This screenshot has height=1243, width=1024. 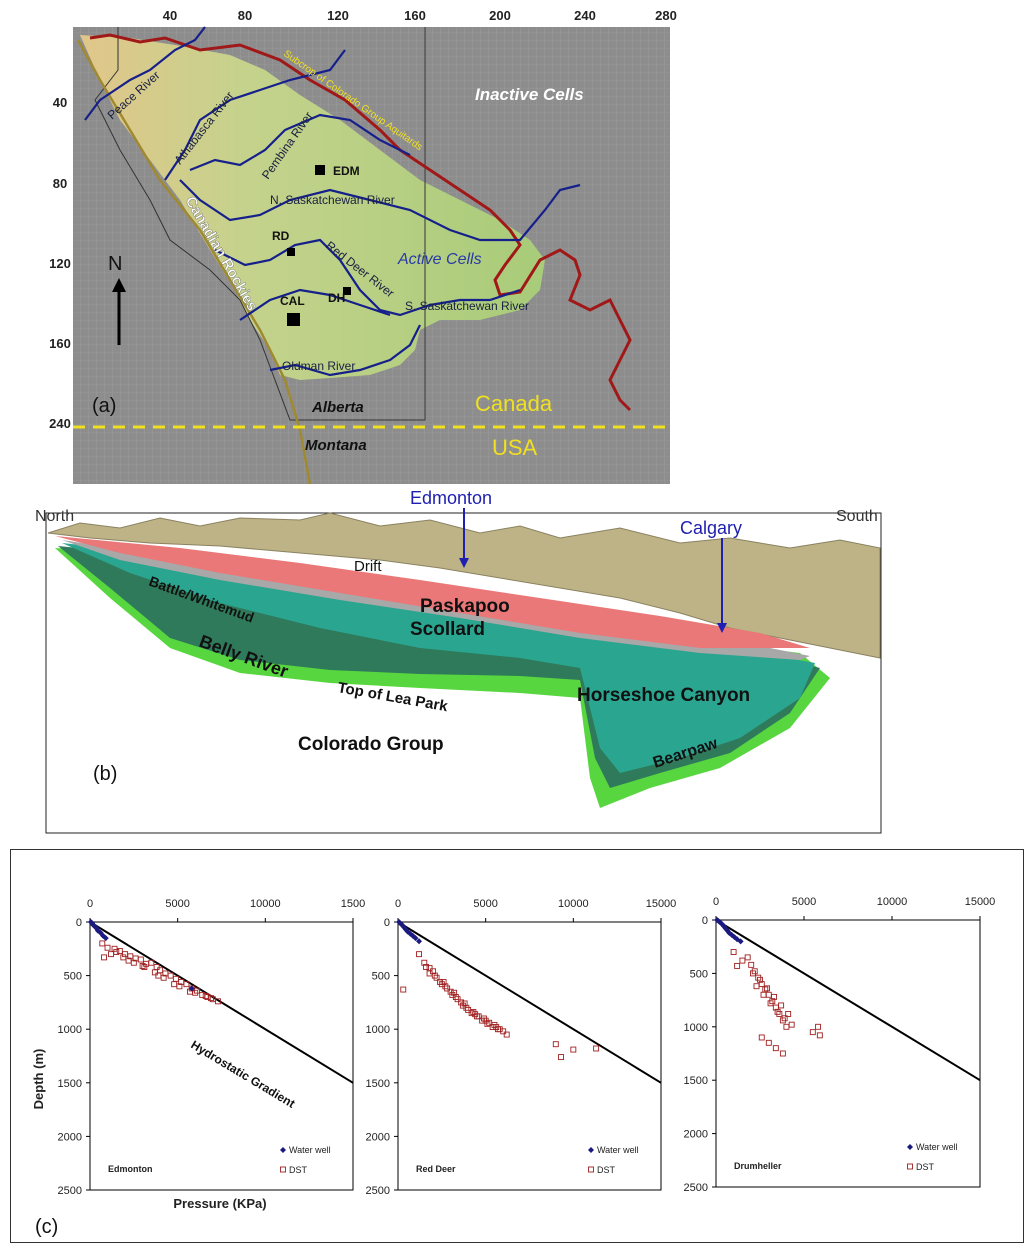 I want to click on x-tick: 240, so click(x=585, y=15).